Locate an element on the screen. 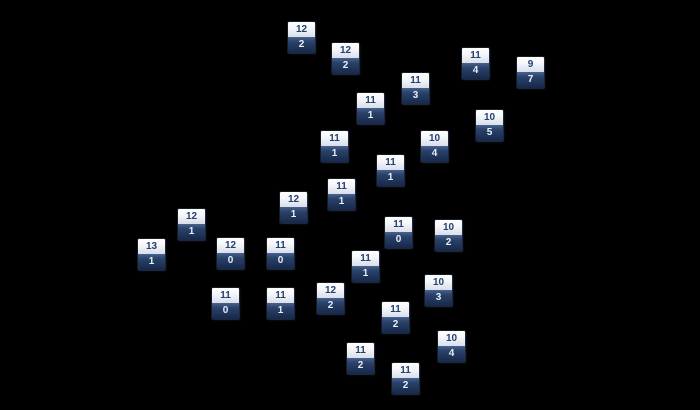  node-bottom-value: 7 is located at coordinates (530, 80).